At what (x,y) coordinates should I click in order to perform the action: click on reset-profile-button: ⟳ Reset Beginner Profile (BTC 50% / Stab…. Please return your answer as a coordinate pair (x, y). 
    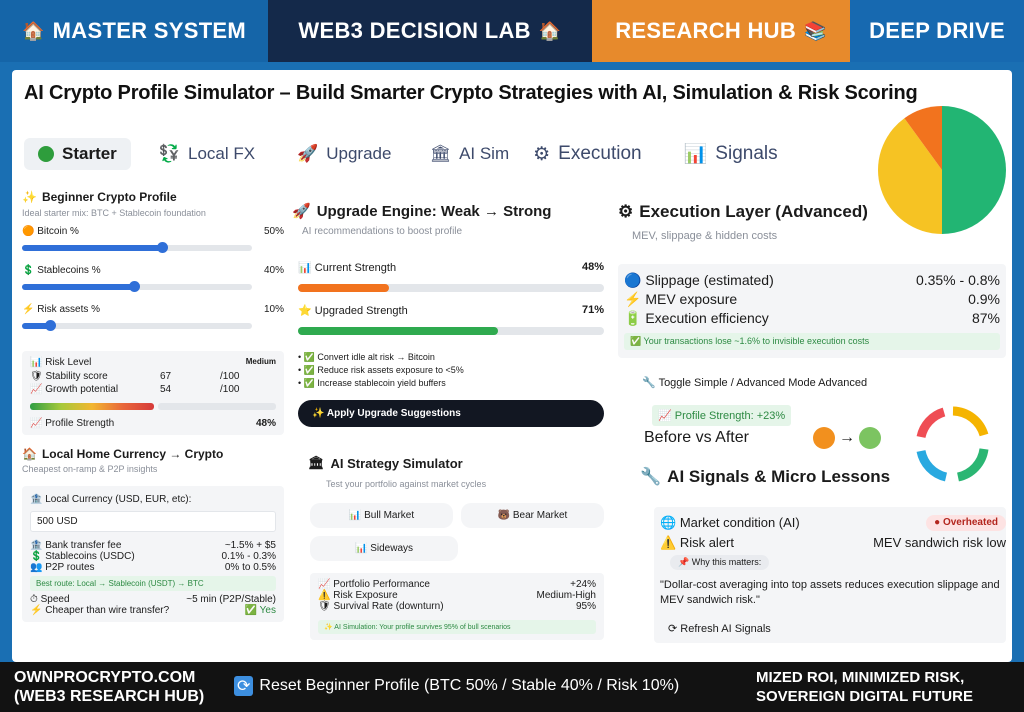
    Looking at the image, I should click on (456, 686).